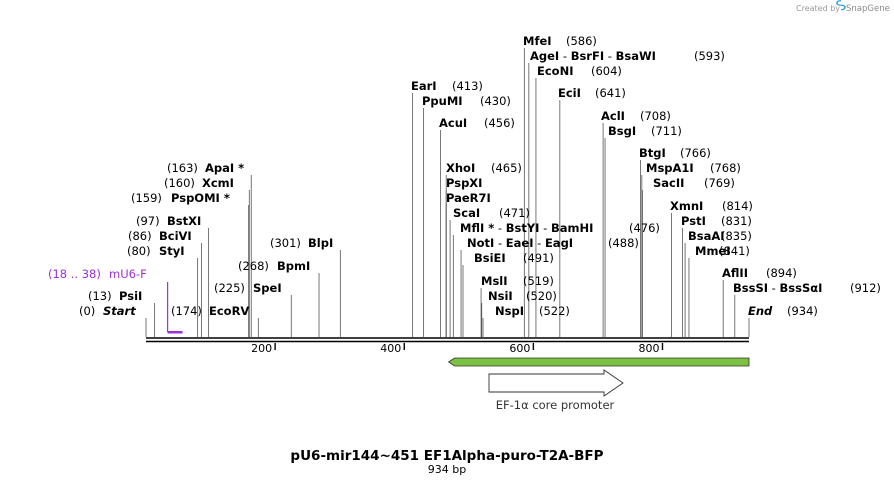 The height and width of the screenshot is (486, 894). I want to click on site-position: (13), so click(100, 296).